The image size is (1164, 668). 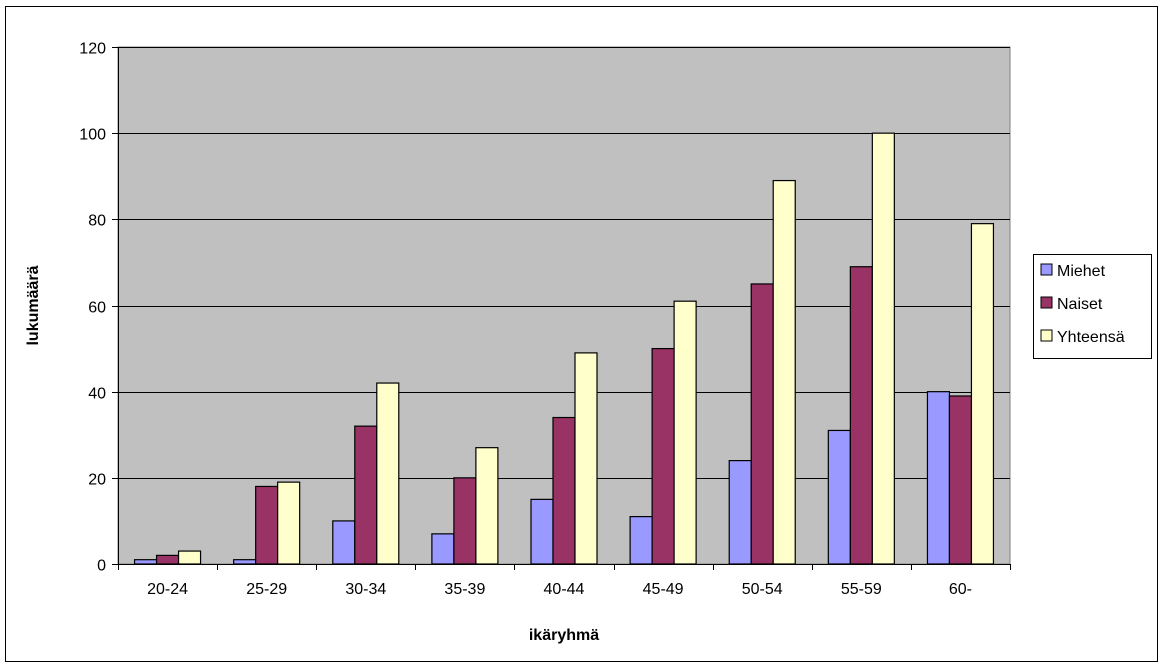 I want to click on y-axis-title: lukumäärä, so click(x=33, y=305).